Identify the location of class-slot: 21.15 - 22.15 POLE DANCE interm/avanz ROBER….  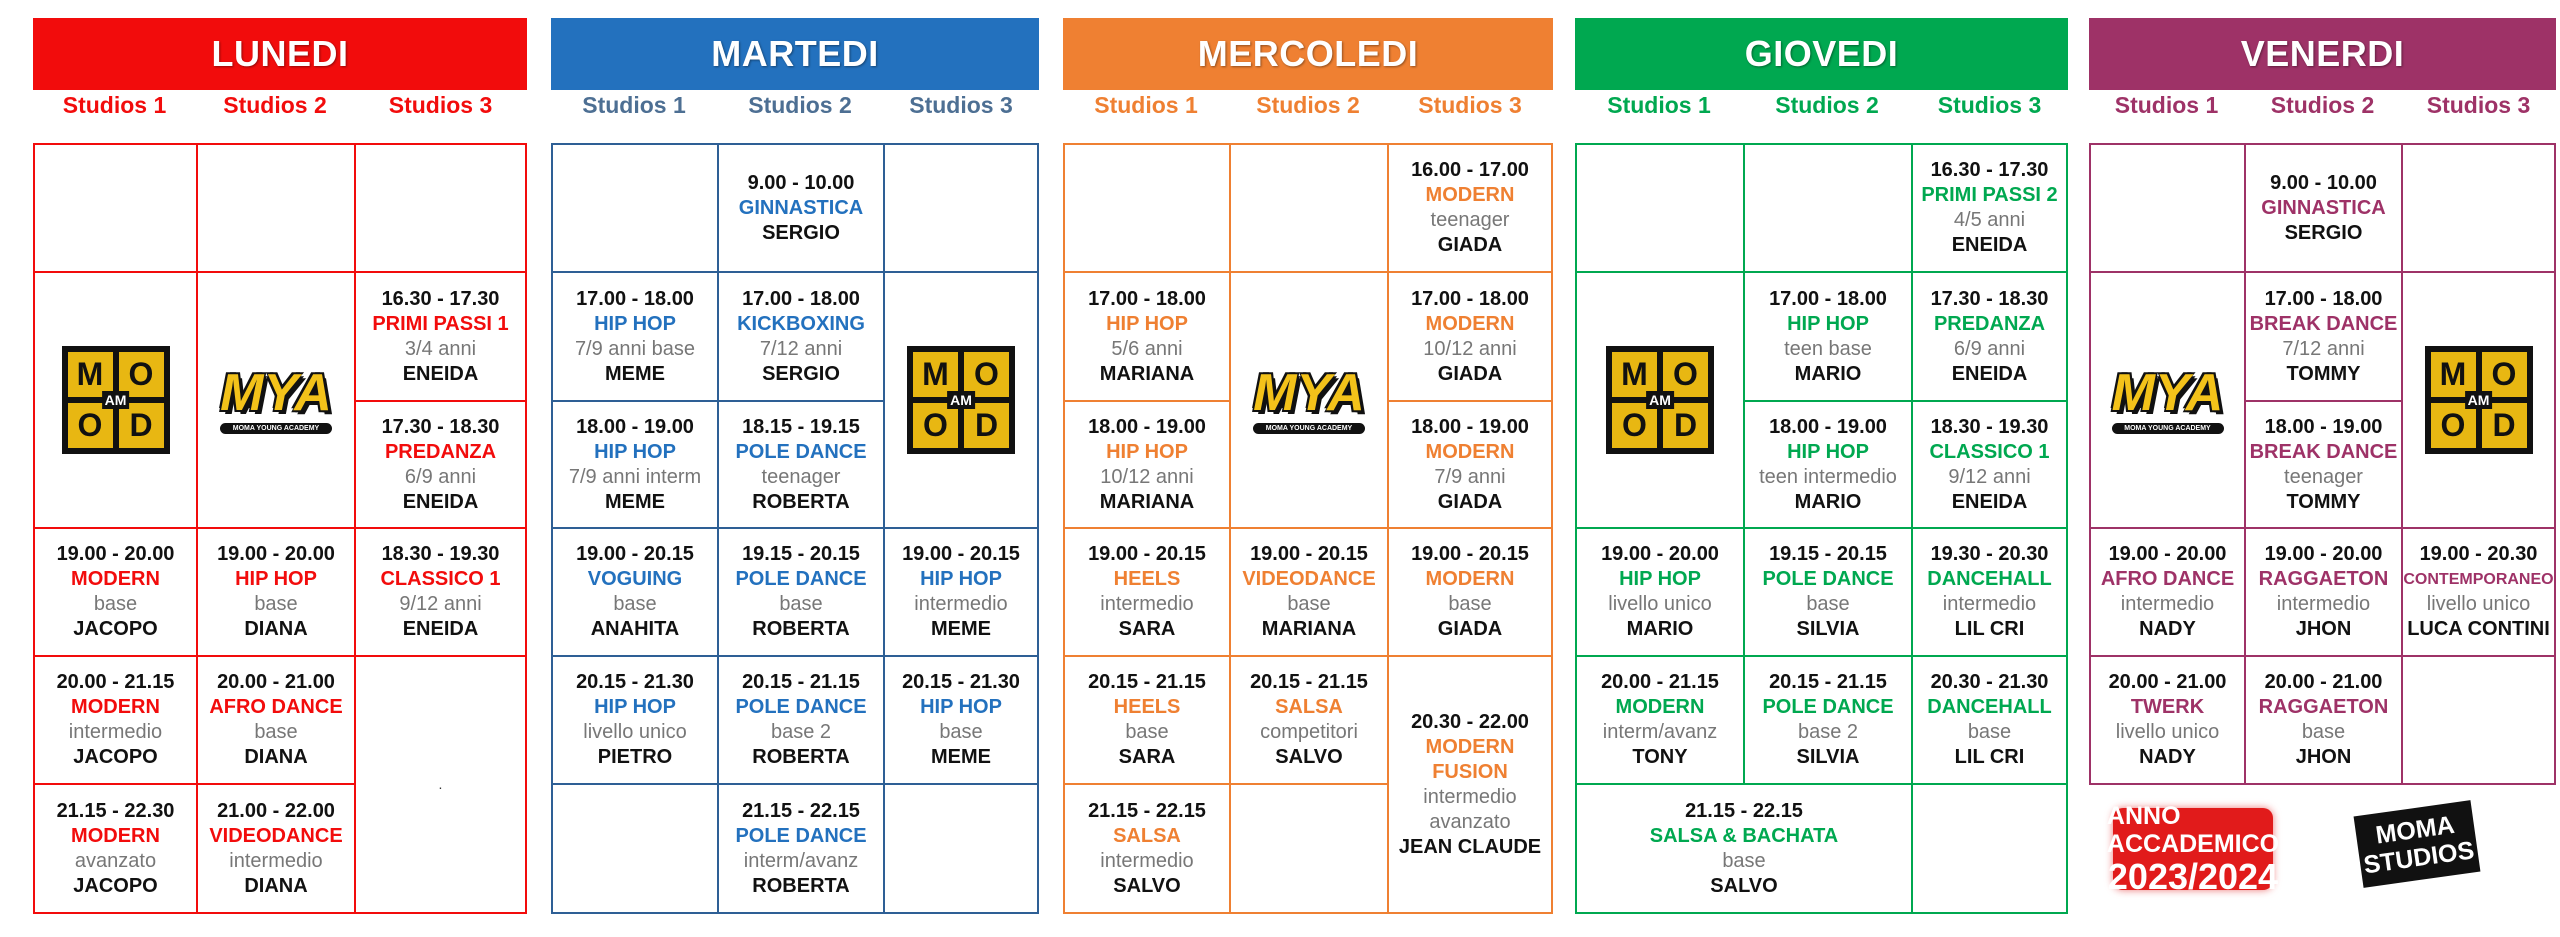
(801, 848).